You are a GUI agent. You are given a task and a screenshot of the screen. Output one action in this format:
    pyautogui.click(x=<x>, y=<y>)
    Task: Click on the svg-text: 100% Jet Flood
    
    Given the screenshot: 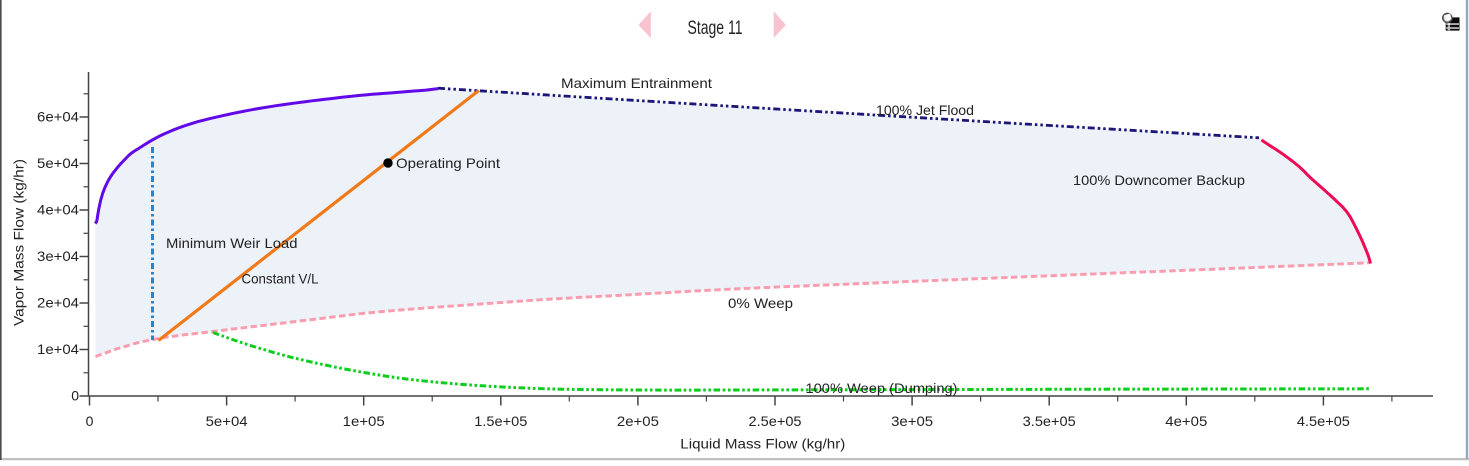 What is the action you would take?
    pyautogui.click(x=925, y=110)
    